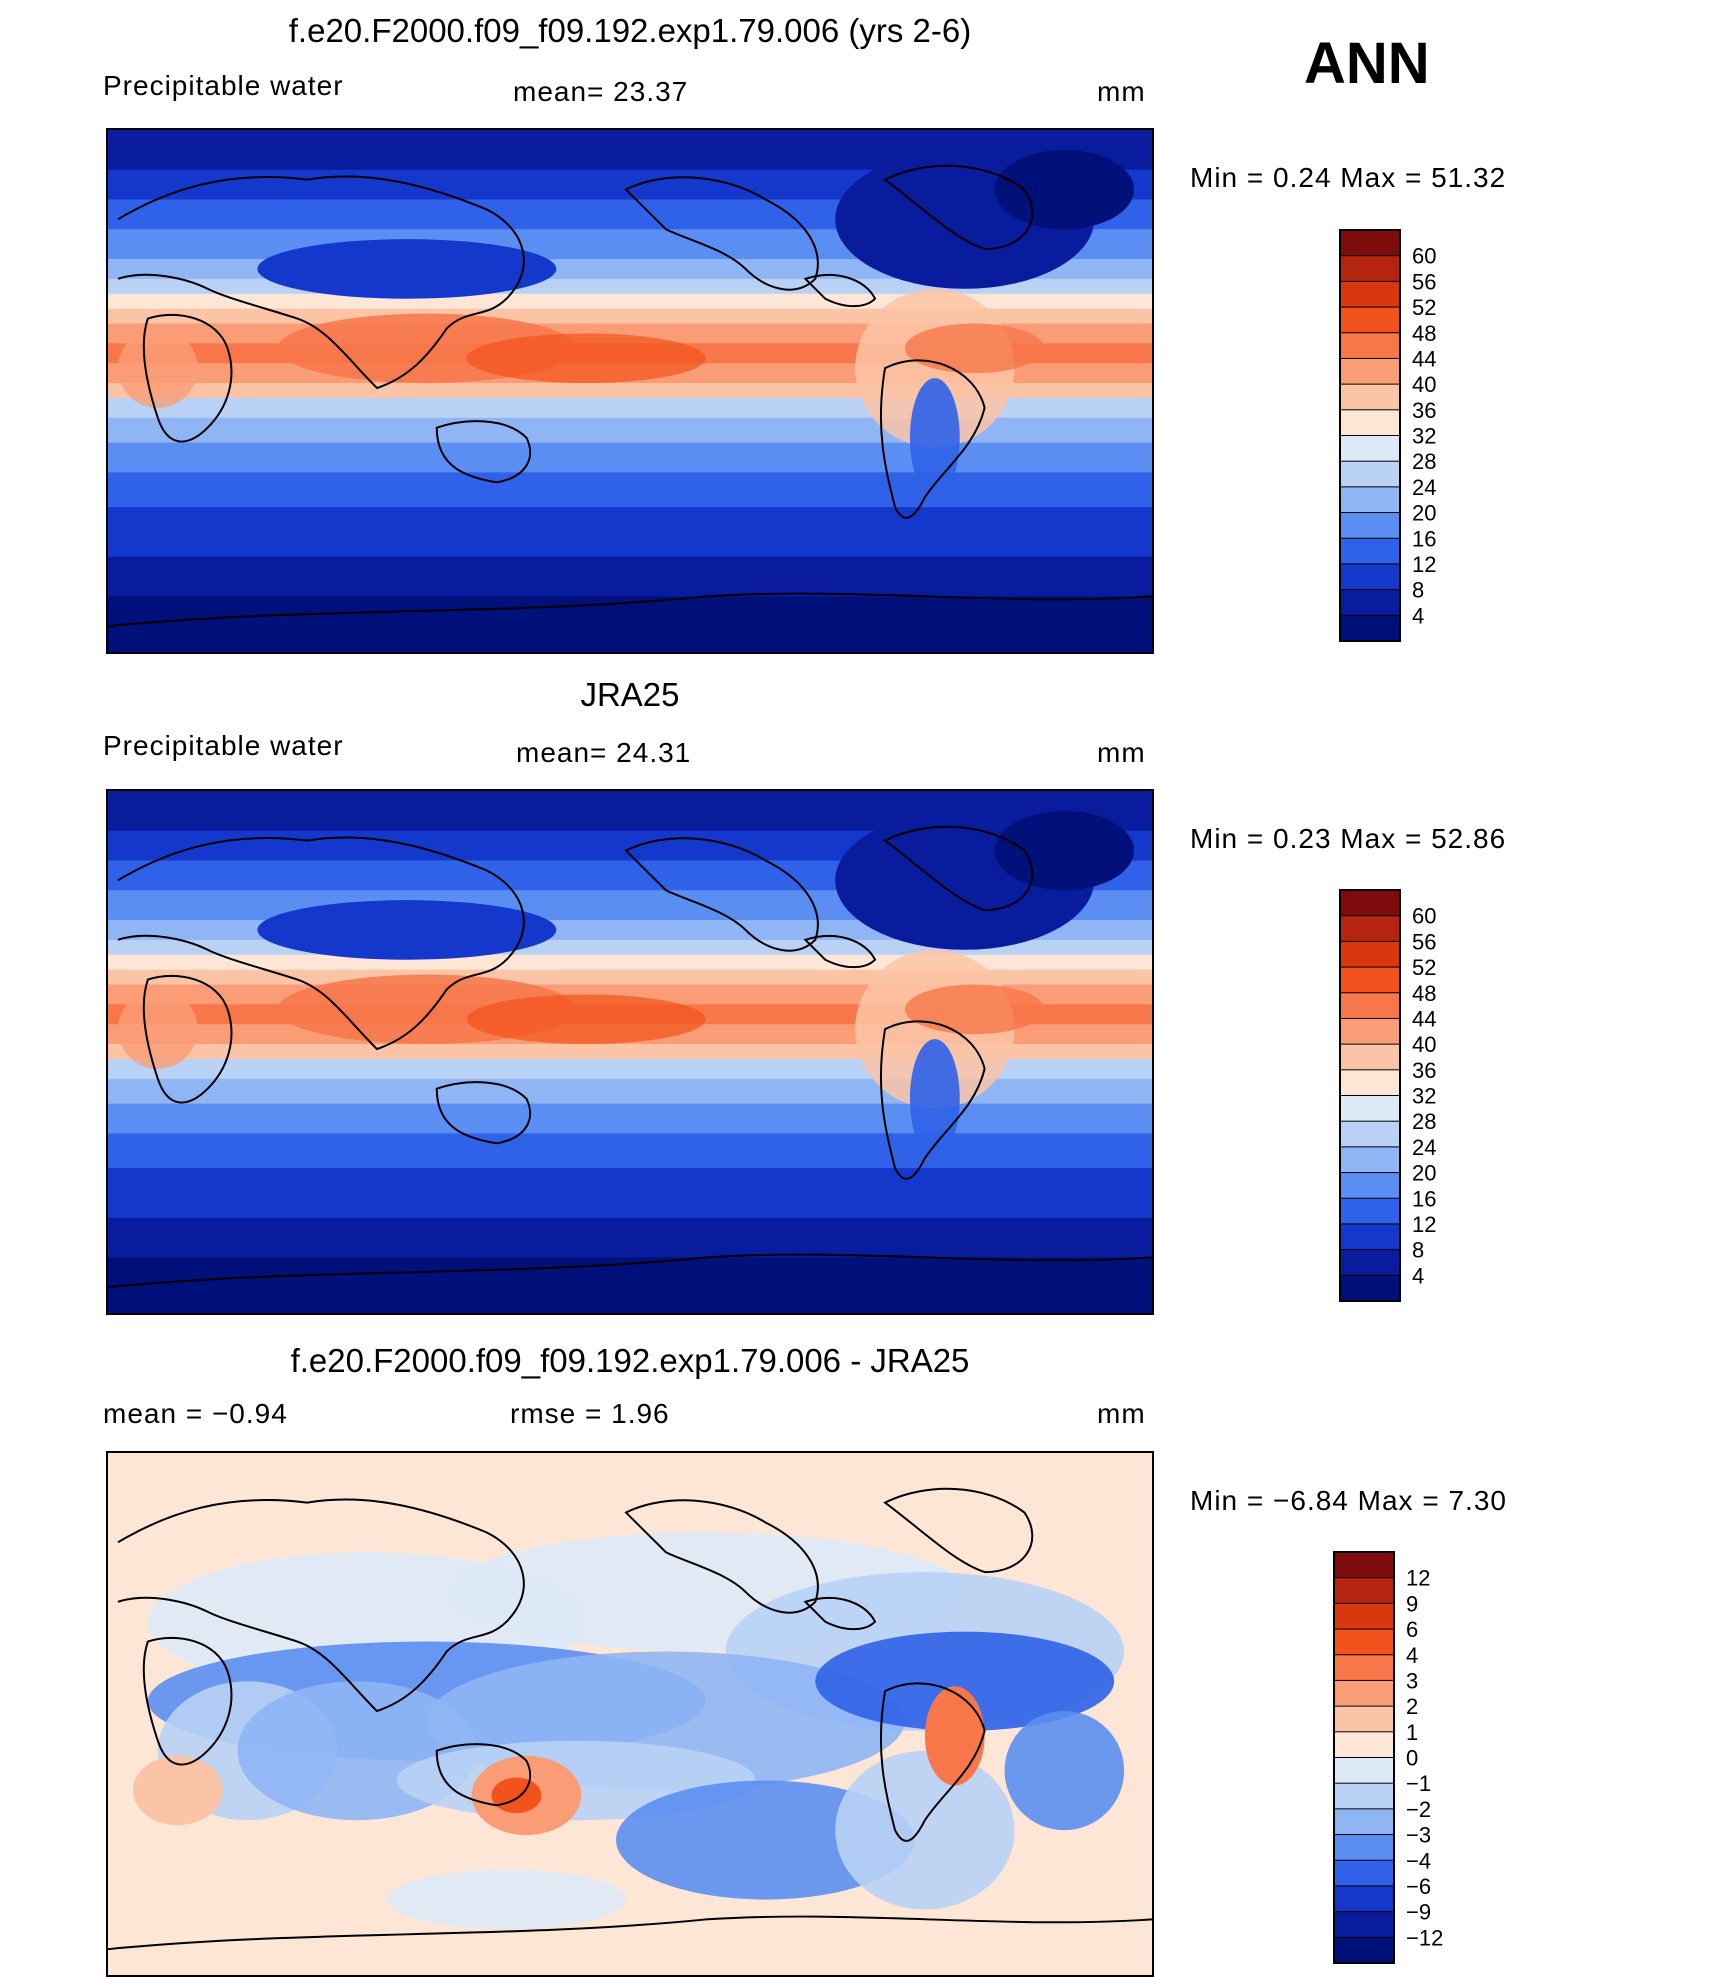  I want to click on colorbar-tick-label: 8, so click(1418, 1250).